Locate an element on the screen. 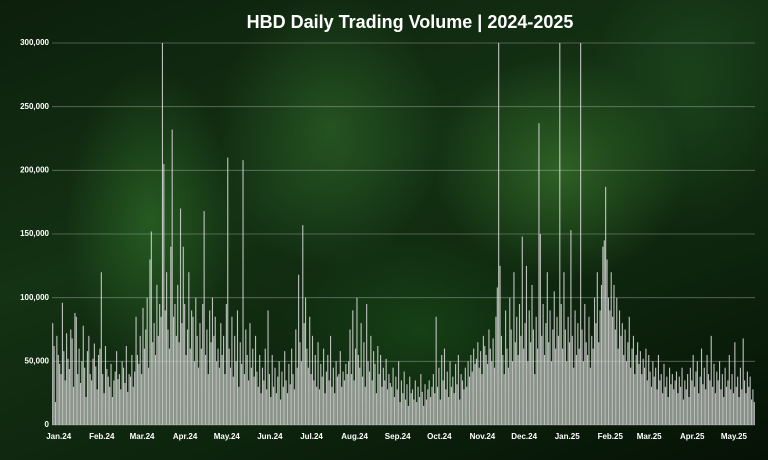 The image size is (768, 460). x-tick-label: Mar.24 is located at coordinates (142, 436).